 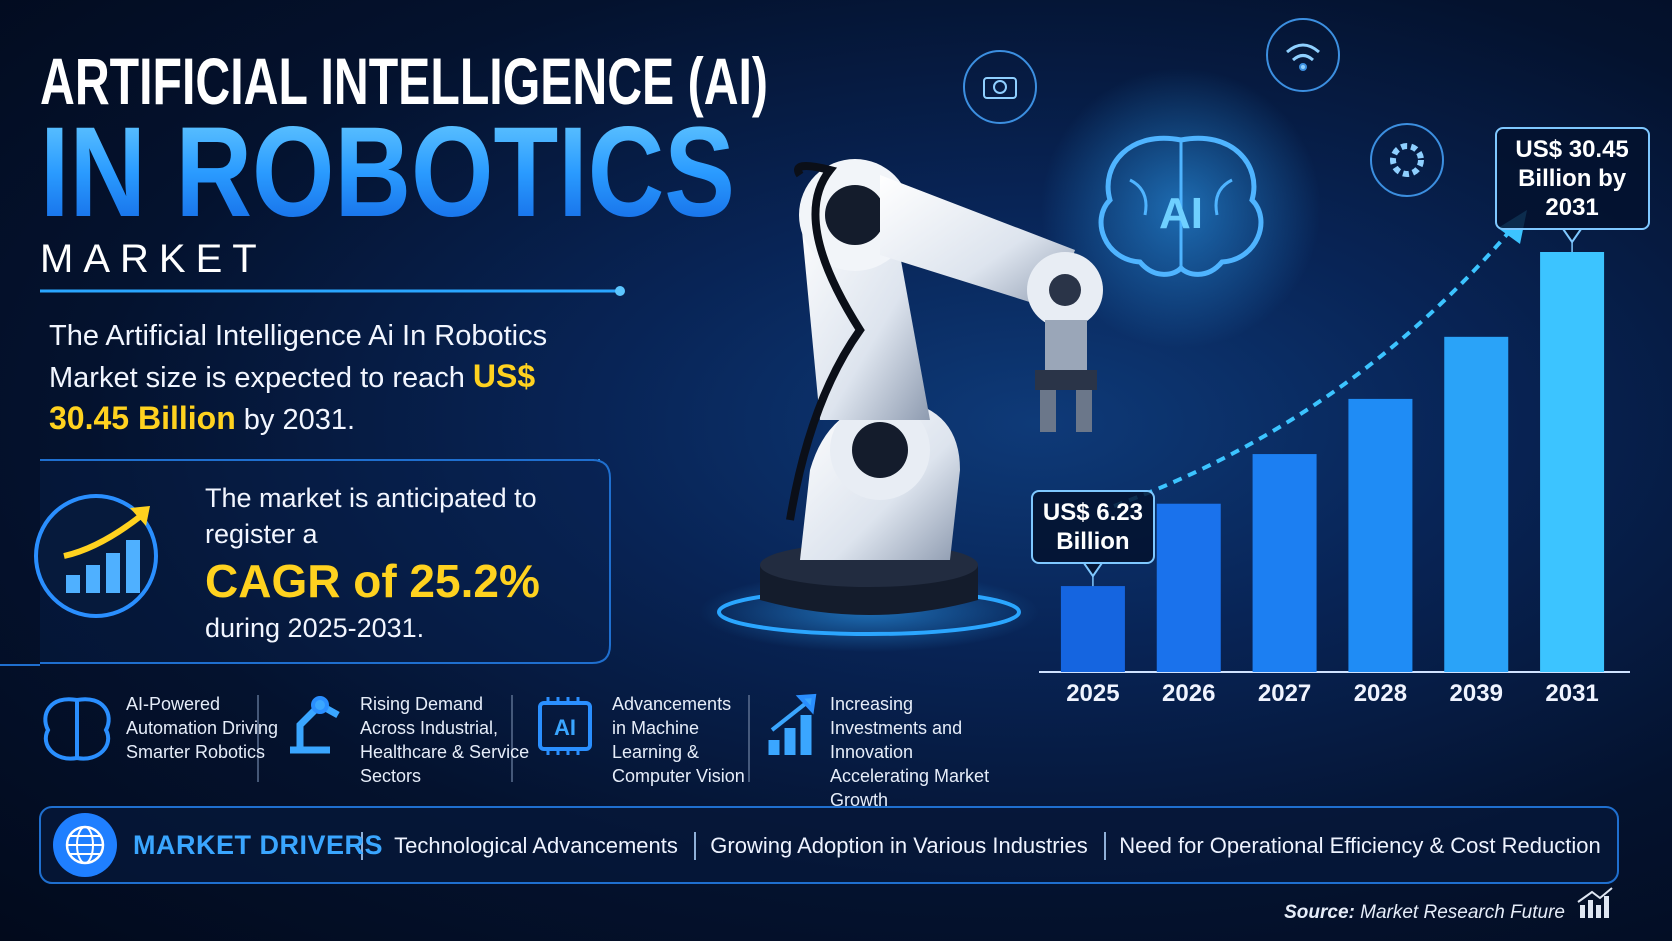 I want to click on value-label: US$ 30.45 Billion by 2031, so click(x=1572, y=178).